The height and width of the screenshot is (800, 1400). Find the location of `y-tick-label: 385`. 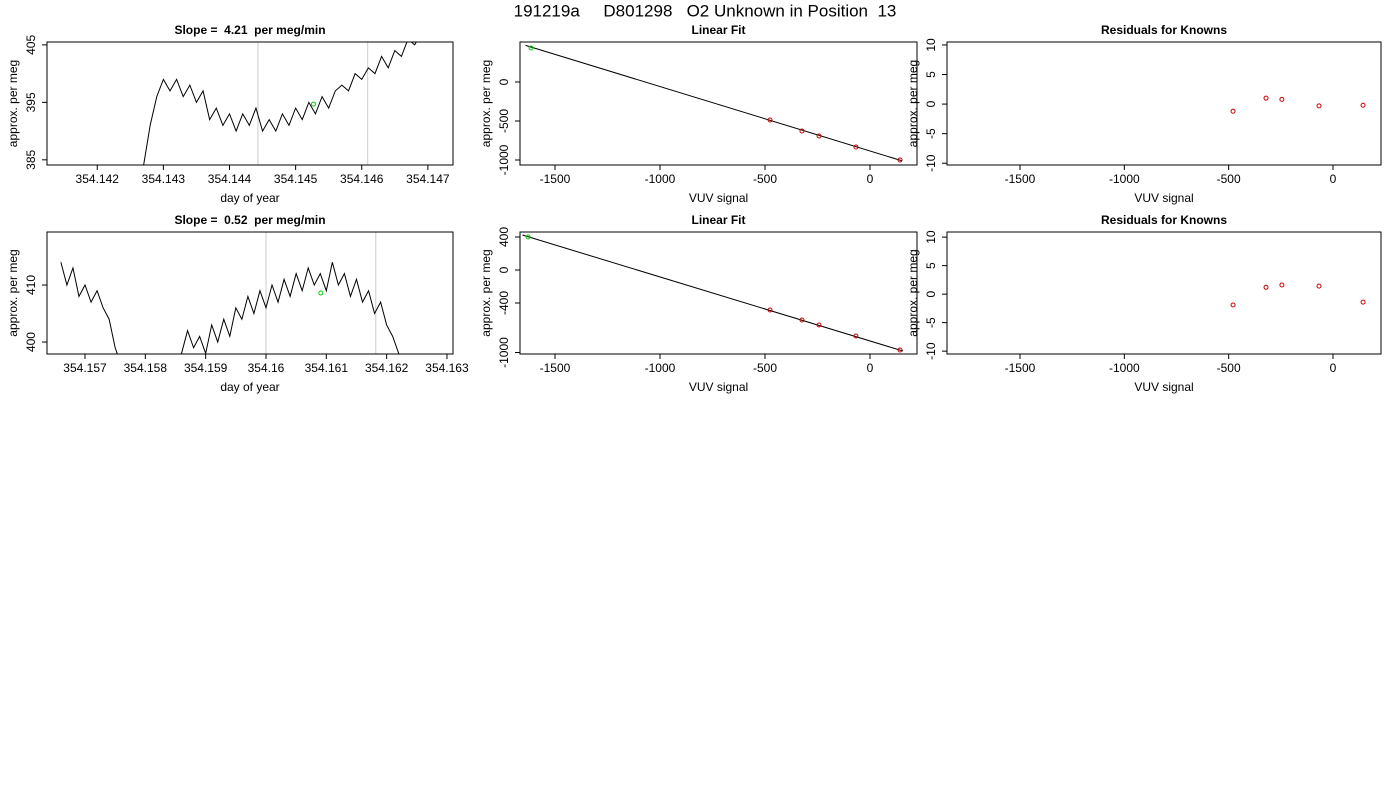

y-tick-label: 385 is located at coordinates (31, 159).